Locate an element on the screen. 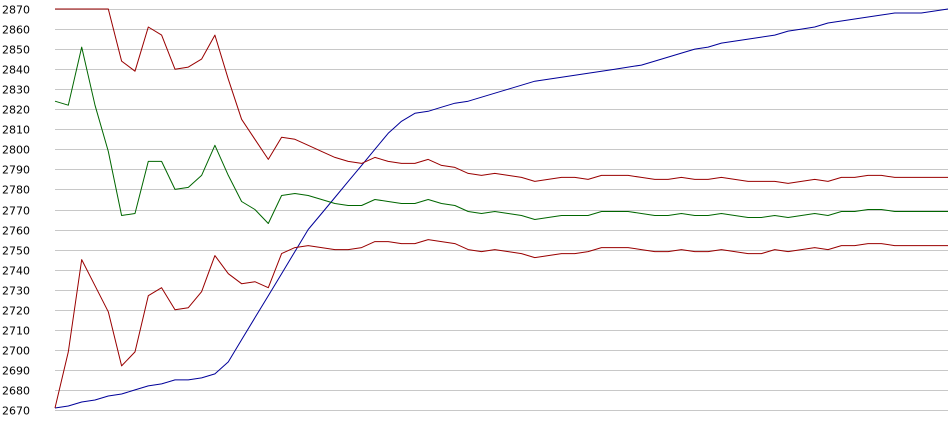 The height and width of the screenshot is (435, 950). y-tick-label: 2780 is located at coordinates (16, 190).